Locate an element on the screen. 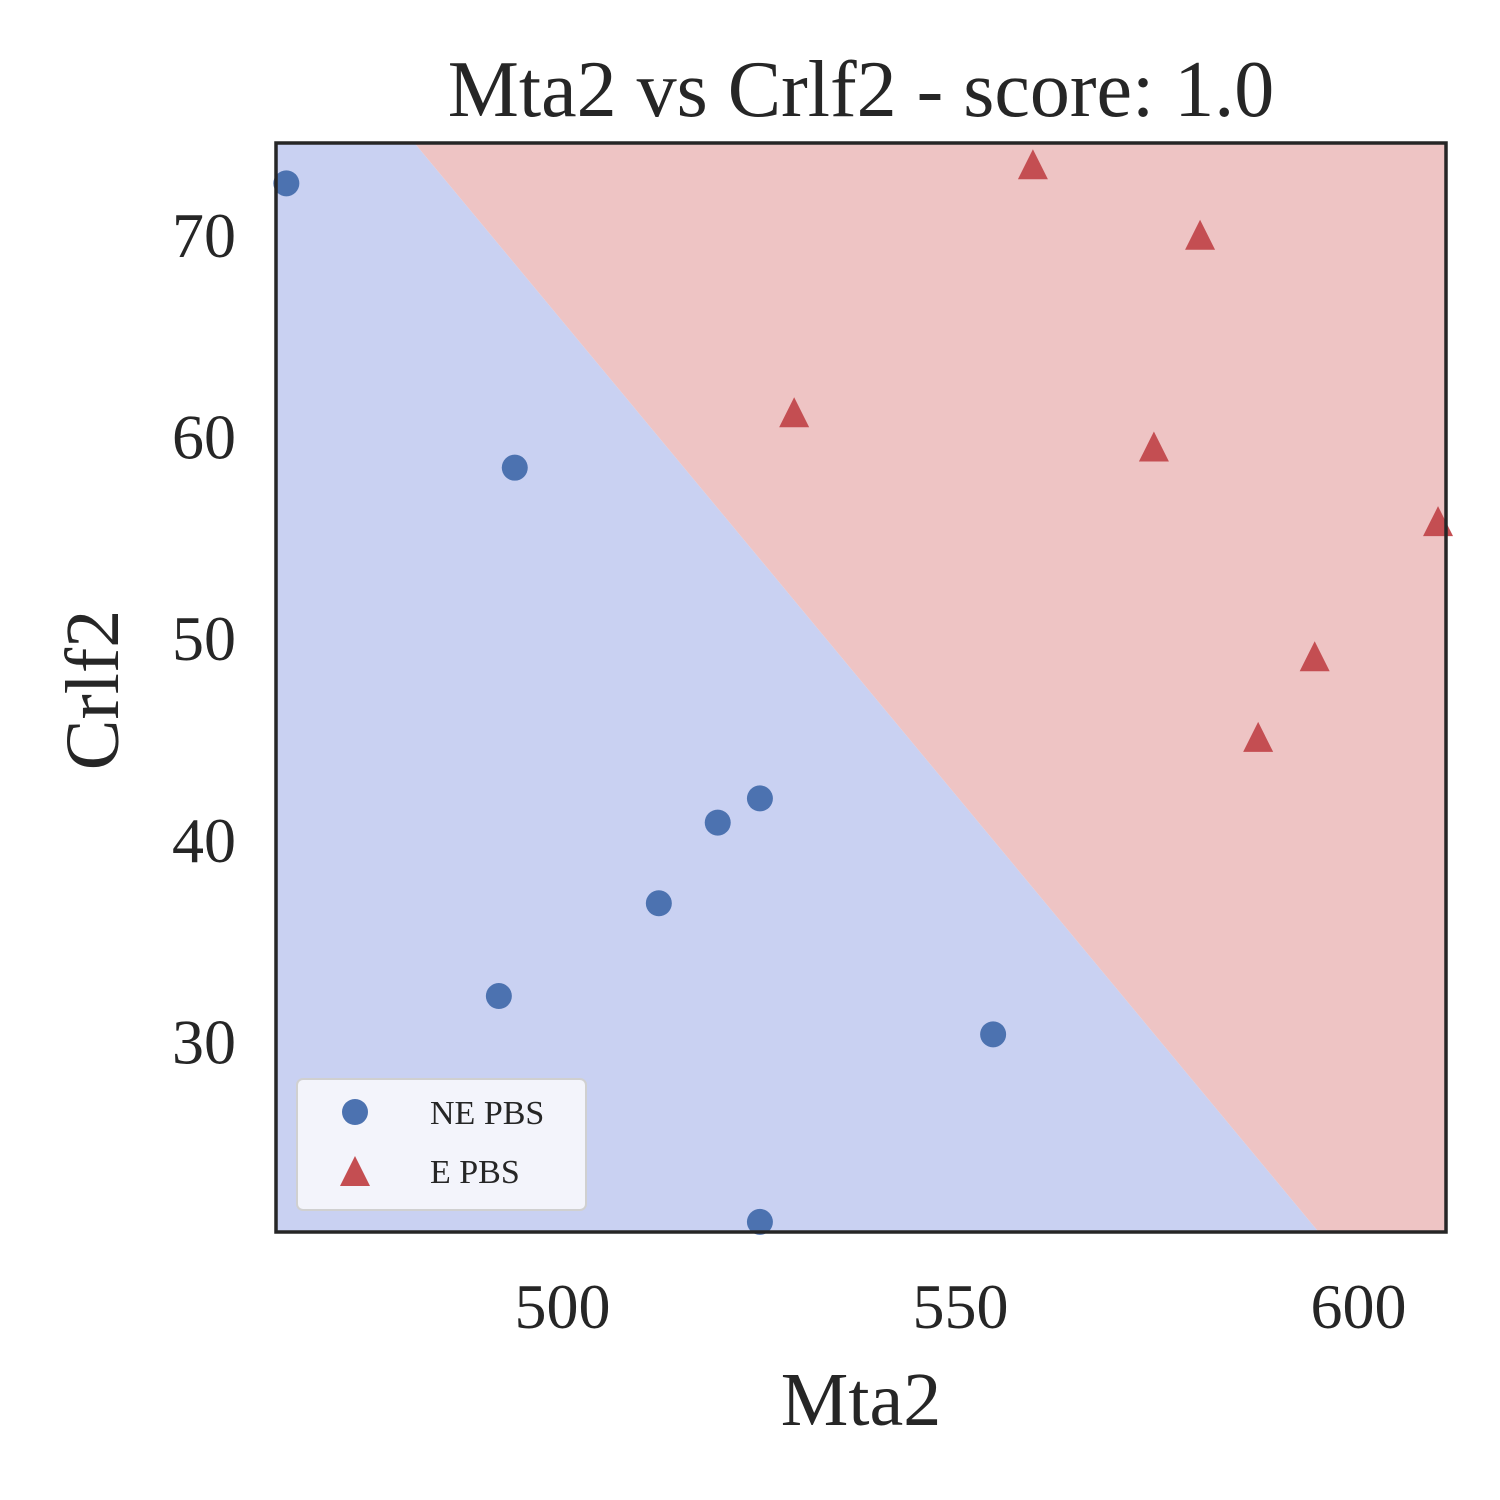 Image resolution: width=1500 pixels, height=1500 pixels. y-axis-label: Crlf2 is located at coordinates (93, 690).